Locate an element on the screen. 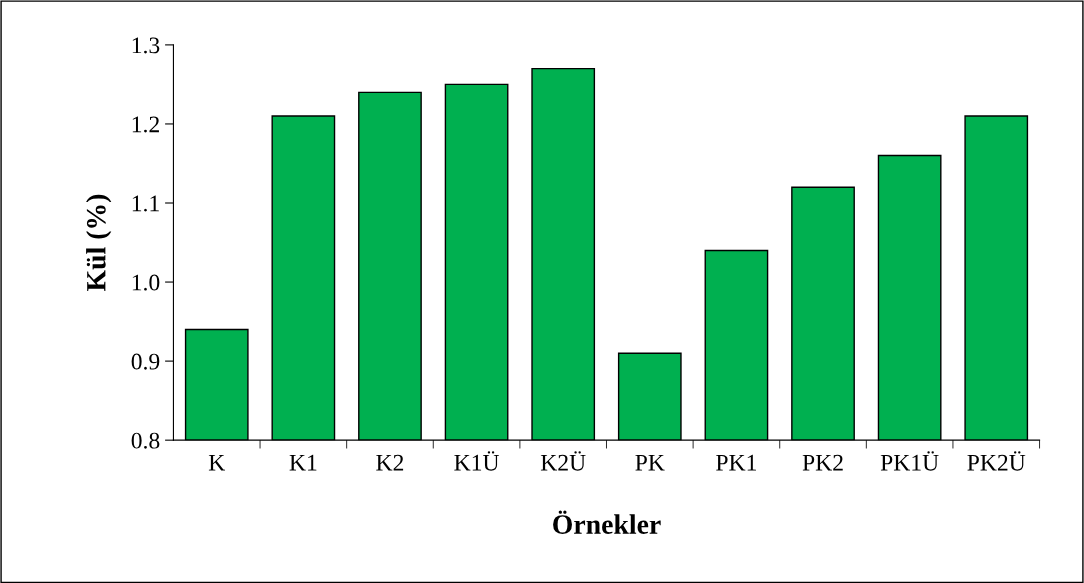  x-tick-label: K2 is located at coordinates (390, 462).